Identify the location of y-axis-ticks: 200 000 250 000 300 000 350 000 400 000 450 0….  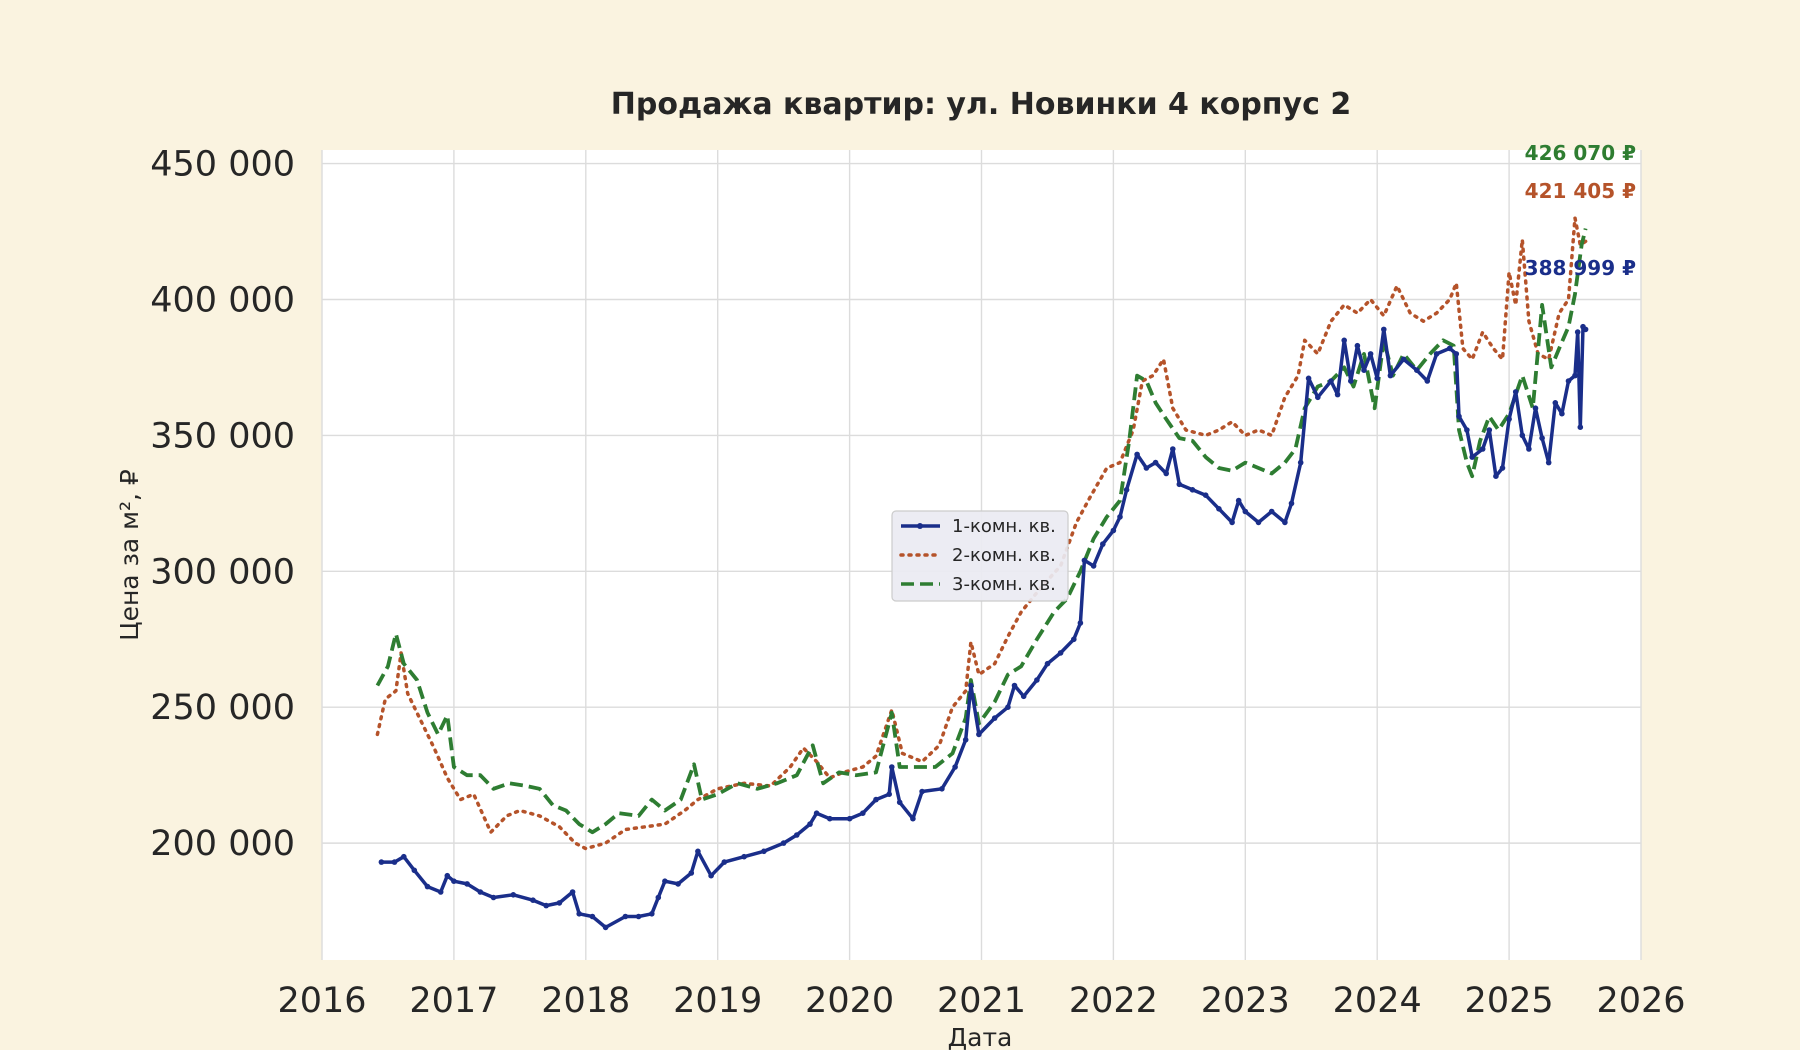
(222, 505).